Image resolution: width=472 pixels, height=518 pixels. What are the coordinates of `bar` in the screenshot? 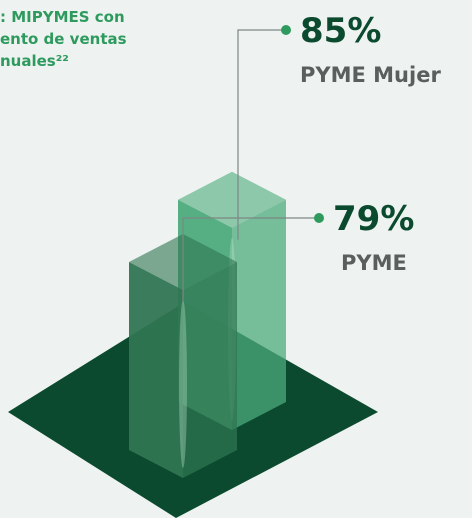 It's located at (183, 355).